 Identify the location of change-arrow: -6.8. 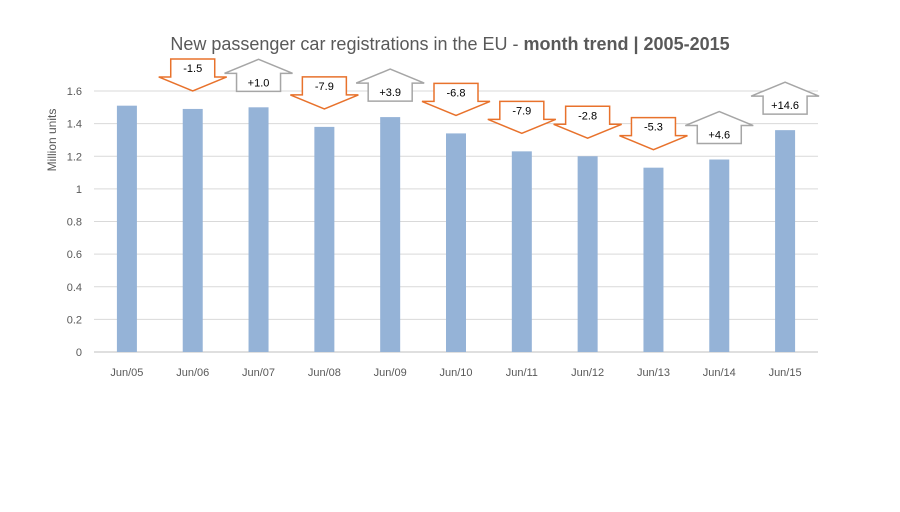
(456, 99).